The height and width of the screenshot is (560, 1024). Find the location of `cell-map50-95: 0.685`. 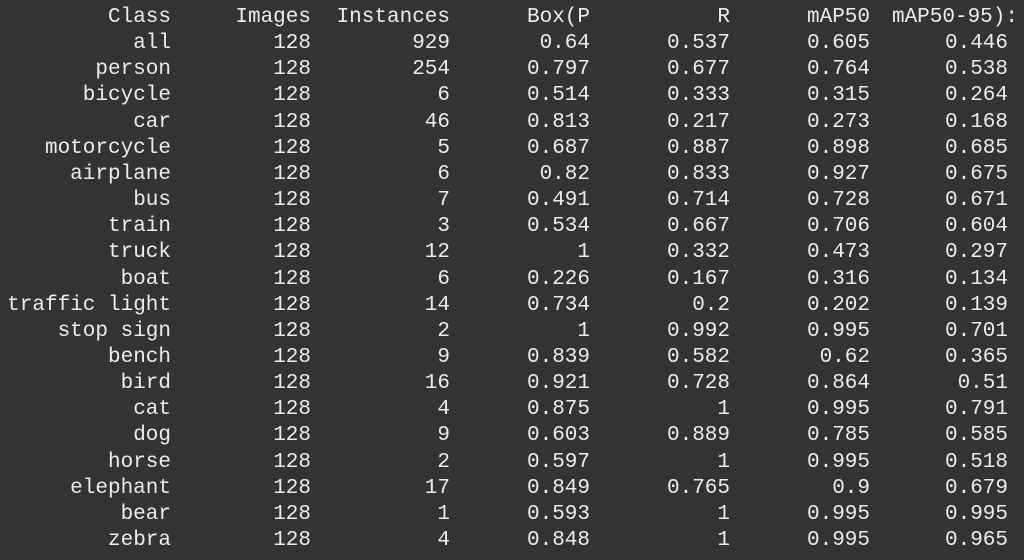

cell-map50-95: 0.685 is located at coordinates (976, 148).